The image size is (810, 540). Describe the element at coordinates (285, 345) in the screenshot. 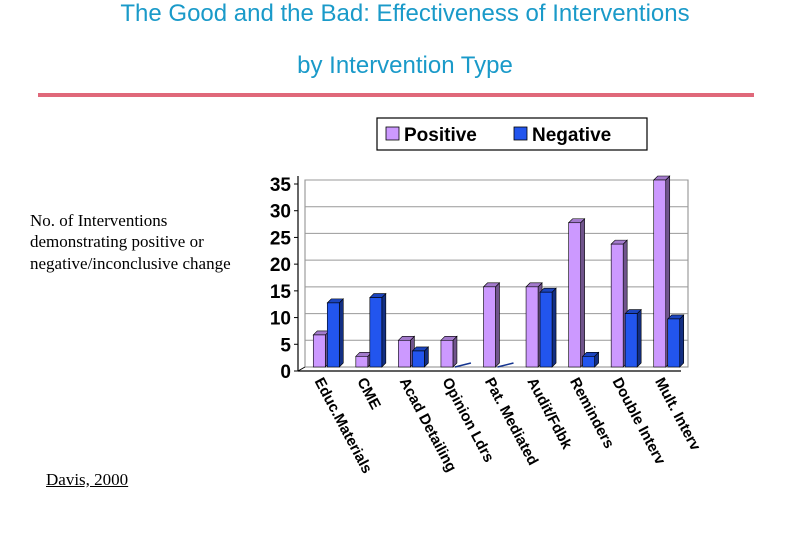

I see `y-tick-label: 5` at that location.